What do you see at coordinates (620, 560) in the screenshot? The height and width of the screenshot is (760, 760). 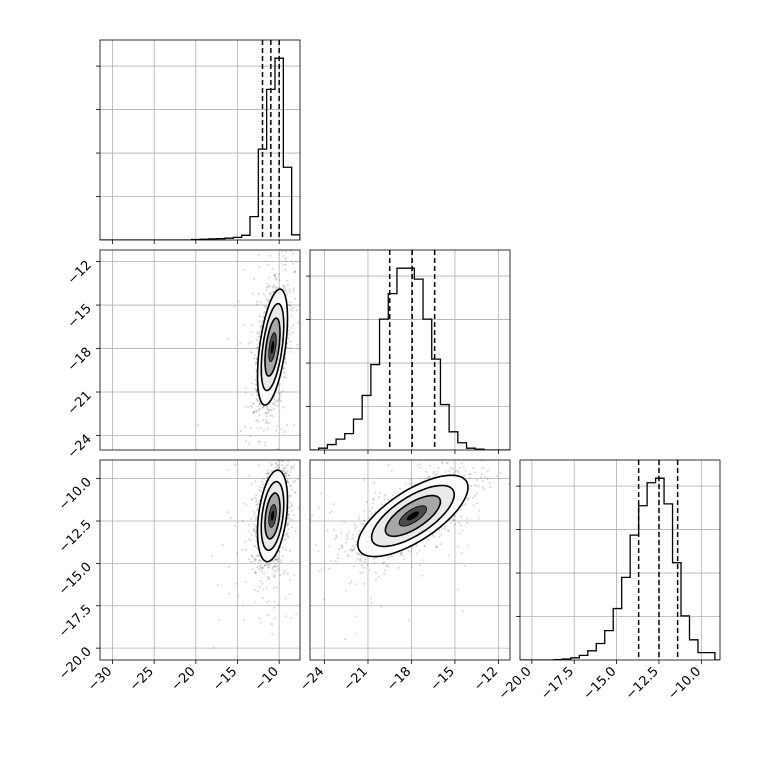 I see `panel-frame` at bounding box center [620, 560].